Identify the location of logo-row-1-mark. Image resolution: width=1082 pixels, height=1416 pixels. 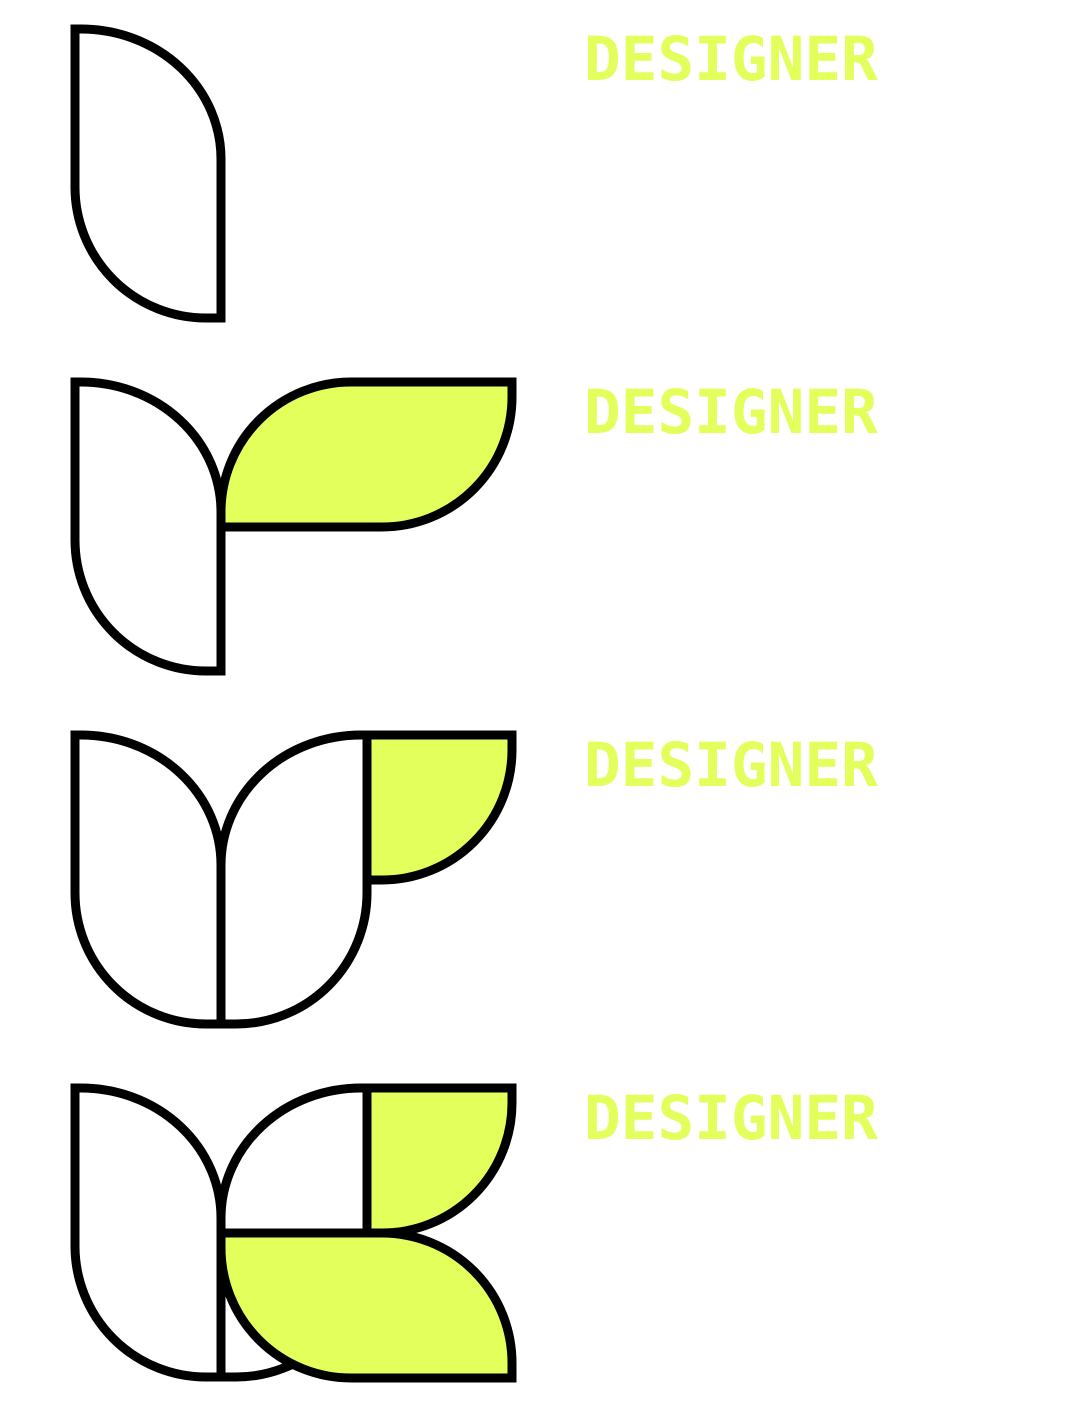
(148, 173).